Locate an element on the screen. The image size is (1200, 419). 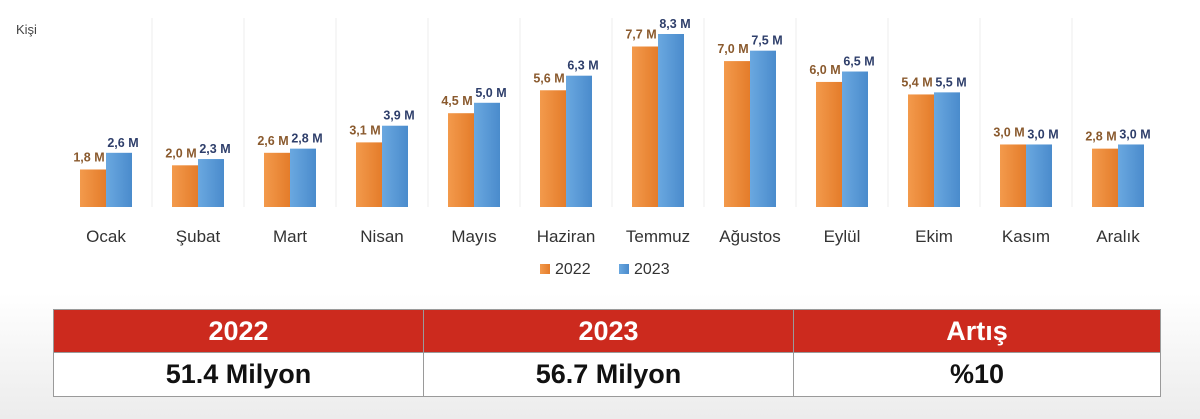
data-label-2023-7: 7,5 M is located at coordinates (766, 41).